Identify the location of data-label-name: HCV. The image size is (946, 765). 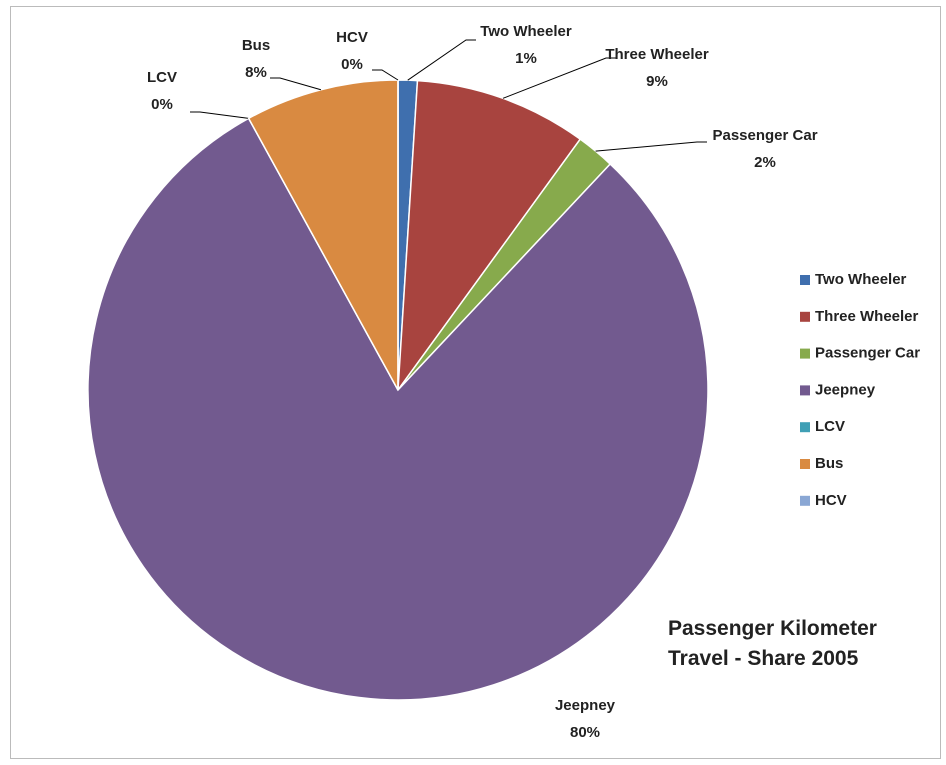
(352, 37).